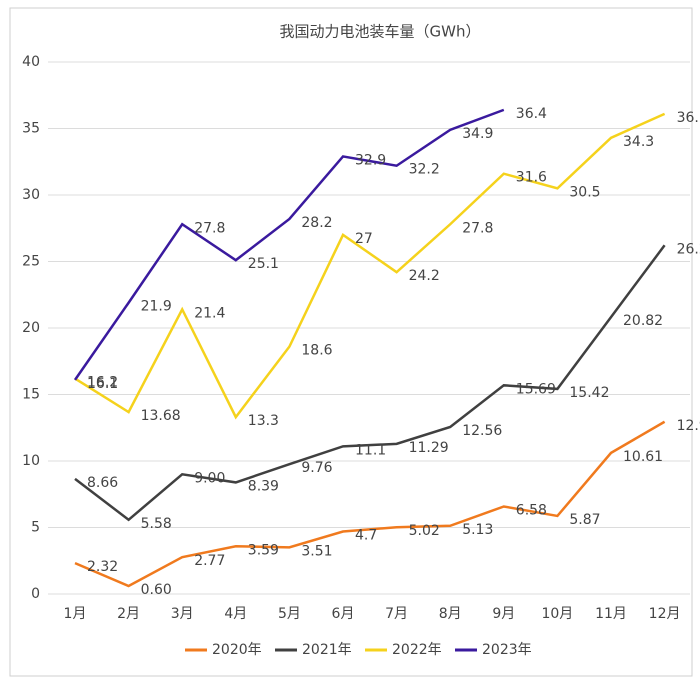 Image resolution: width=700 pixels, height=687 pixels. Describe the element at coordinates (182, 614) in the screenshot. I see `x-tick-label: 3月` at that location.